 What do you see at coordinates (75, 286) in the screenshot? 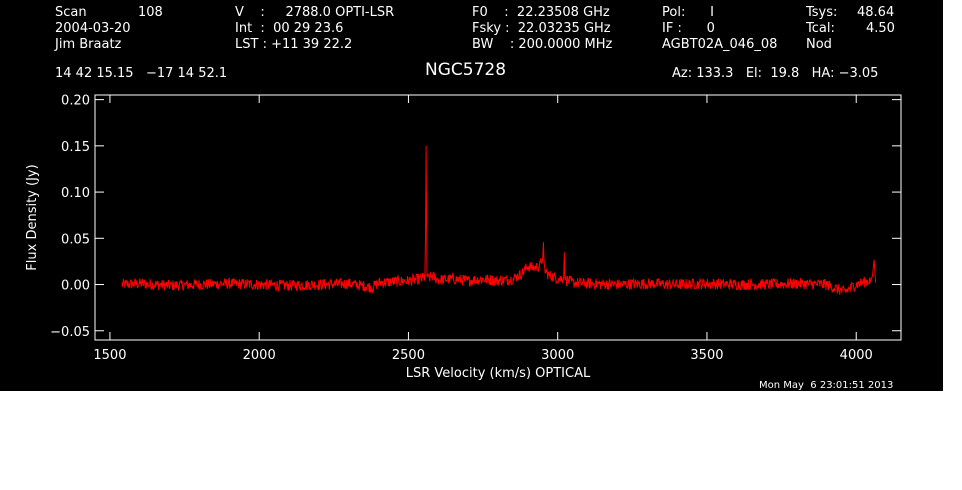
I see `y-tick-label: 0.00` at bounding box center [75, 286].